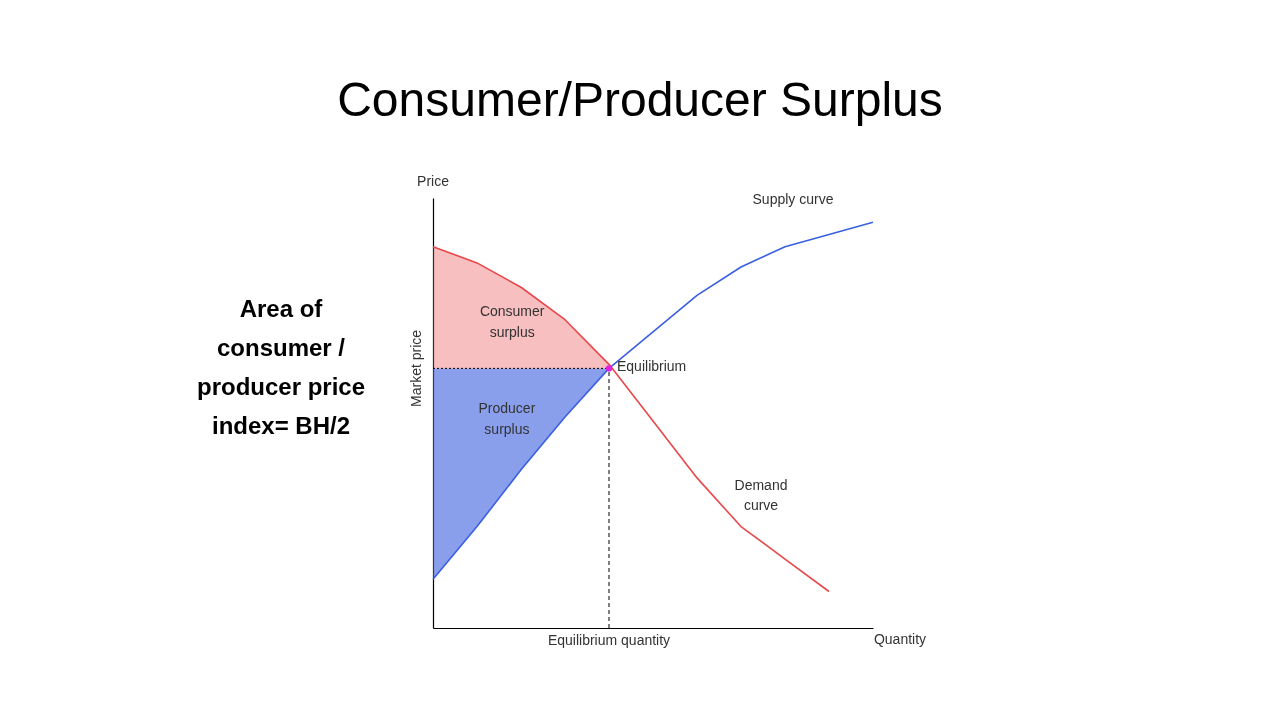 This screenshot has width=1280, height=720. What do you see at coordinates (761, 495) in the screenshot?
I see `series-label: Demand curve` at bounding box center [761, 495].